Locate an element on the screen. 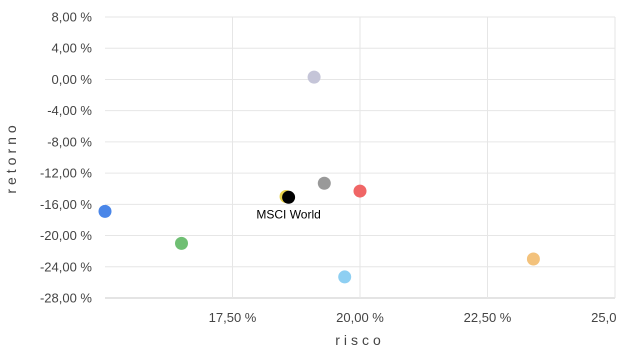 This screenshot has width=617, height=352. y-tick-label: -8,00 % is located at coordinates (69, 141).